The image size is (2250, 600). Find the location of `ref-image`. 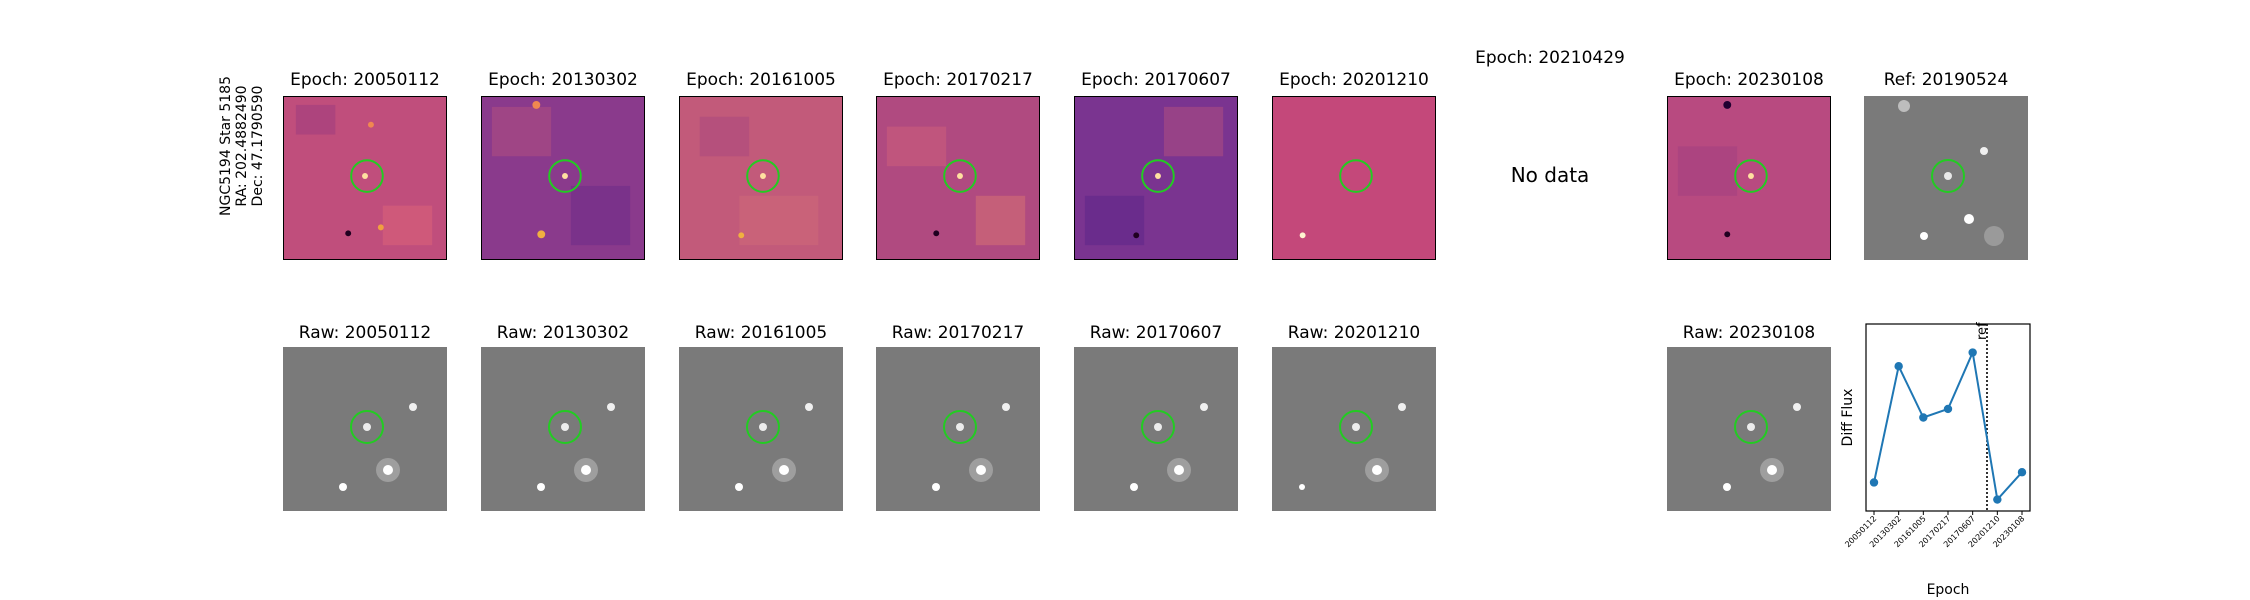

ref-image is located at coordinates (1946, 178).